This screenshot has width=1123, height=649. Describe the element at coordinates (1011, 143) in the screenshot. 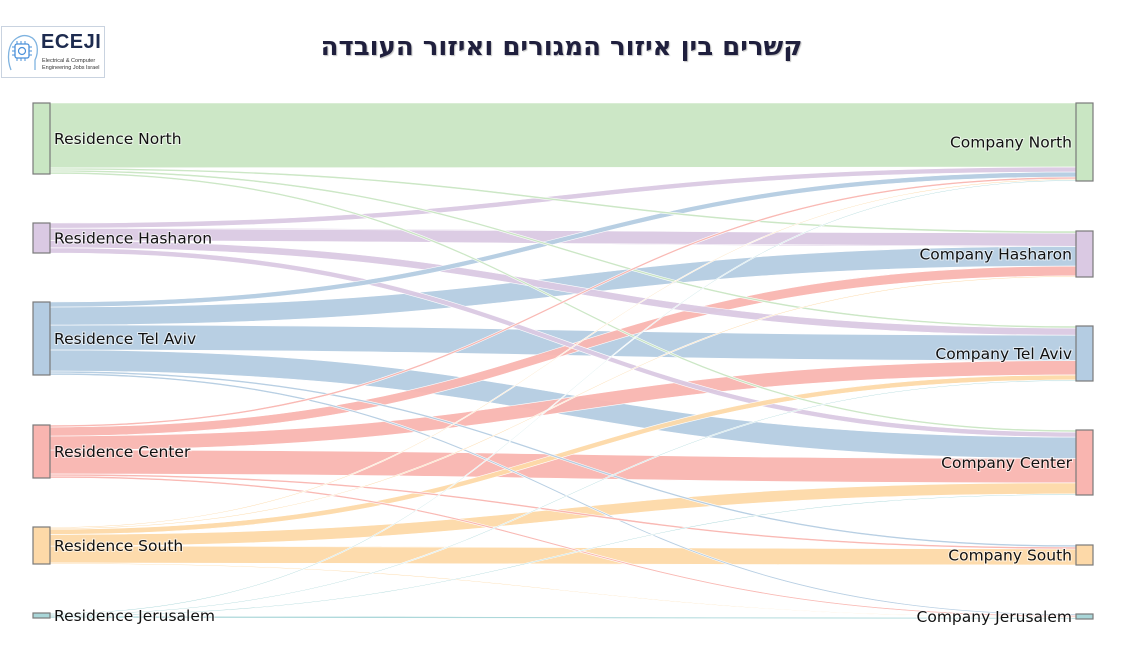

I see `target-label-cn: Company North` at that location.